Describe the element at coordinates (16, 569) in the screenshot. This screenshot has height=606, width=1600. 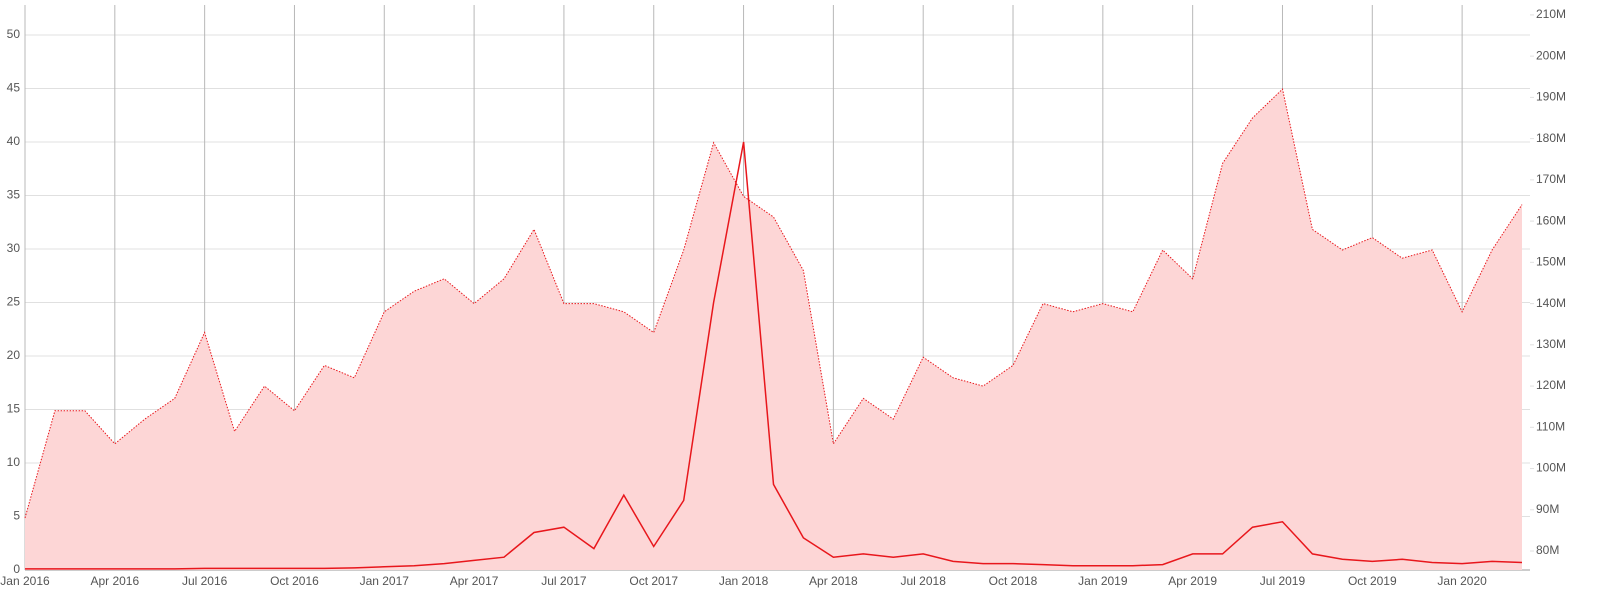
I see `y-tick-label: 0` at that location.